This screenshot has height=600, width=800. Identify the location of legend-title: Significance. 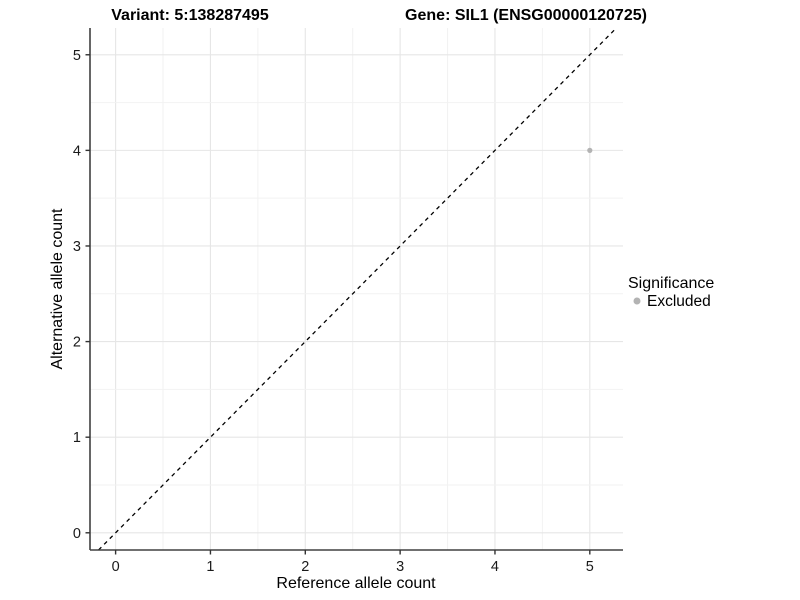
(671, 283).